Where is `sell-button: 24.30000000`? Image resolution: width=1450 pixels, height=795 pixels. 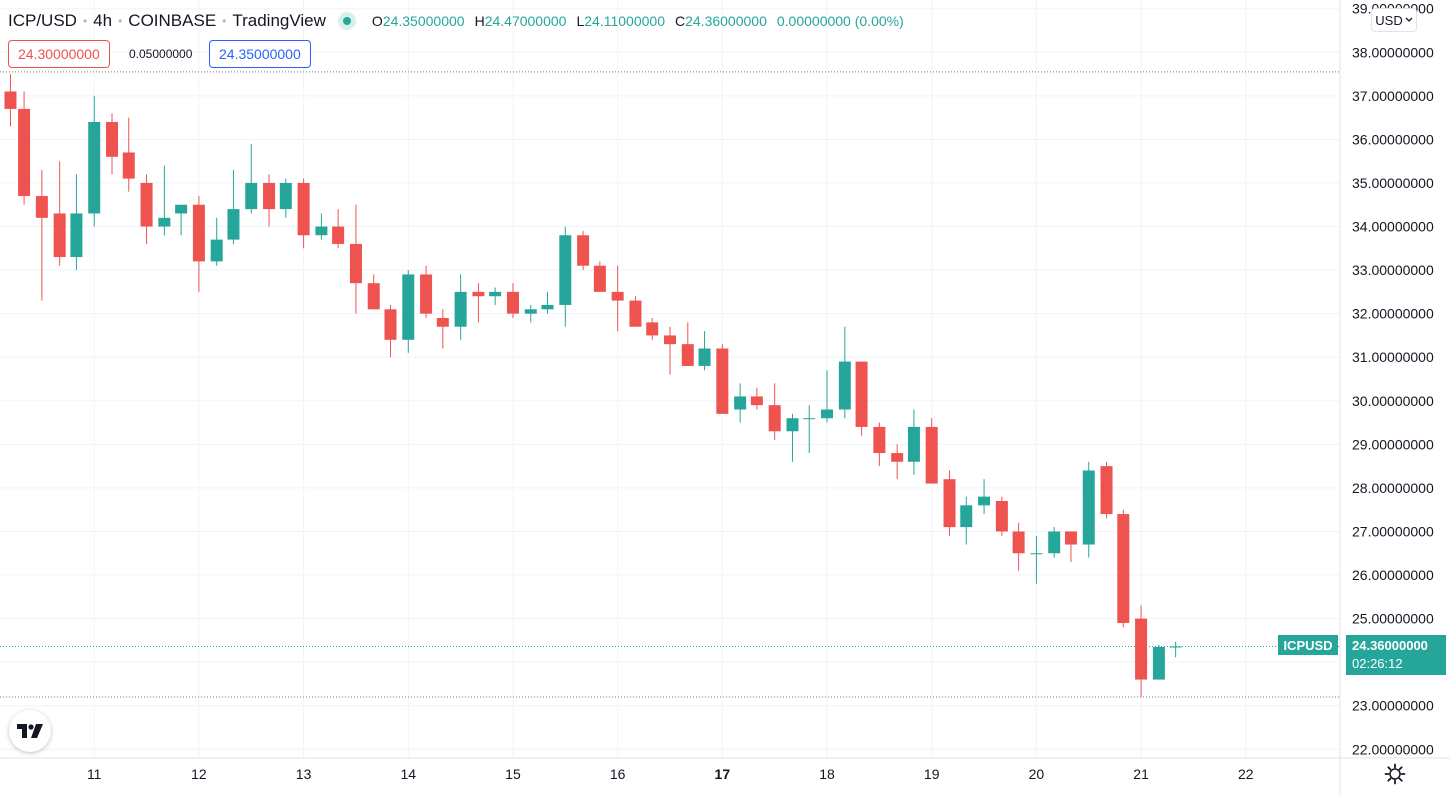
sell-button: 24.30000000 is located at coordinates (59, 54).